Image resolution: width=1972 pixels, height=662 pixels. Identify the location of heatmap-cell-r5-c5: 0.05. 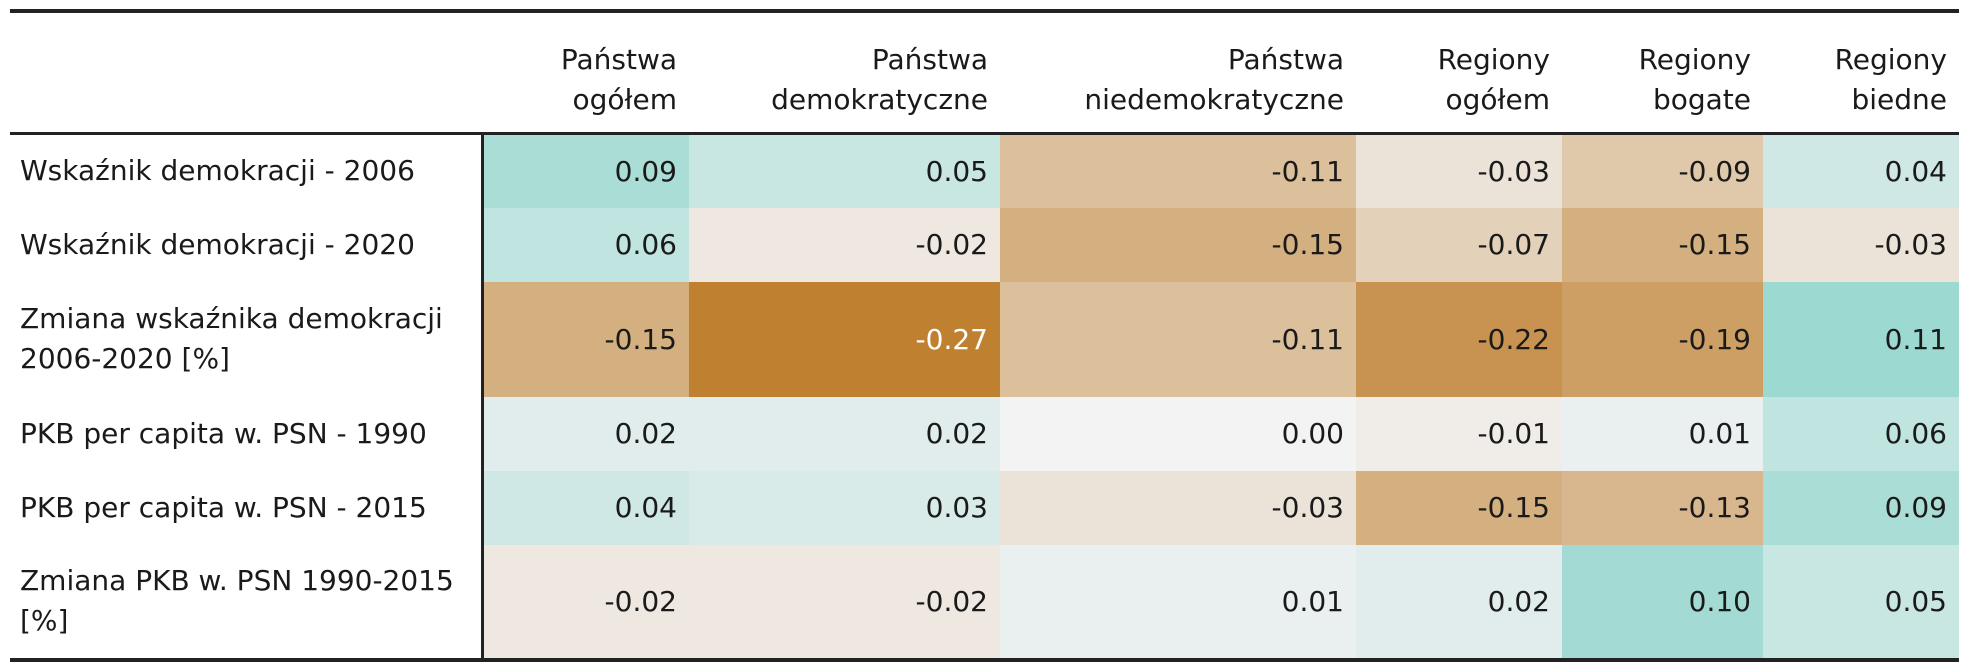
(1861, 602).